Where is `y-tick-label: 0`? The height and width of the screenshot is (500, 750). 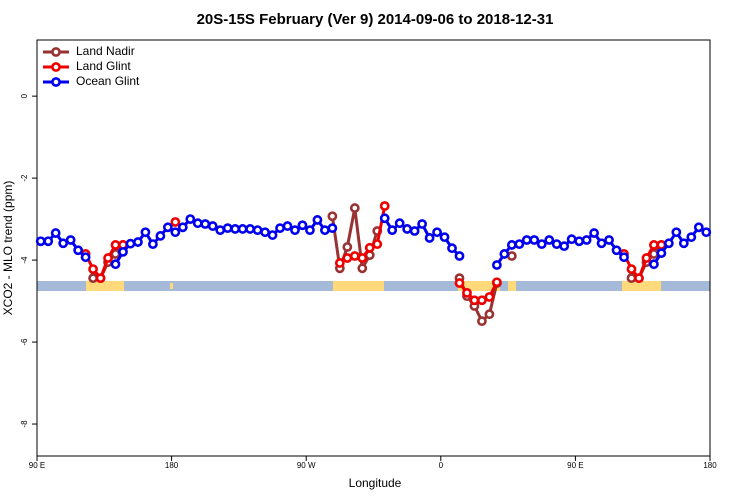
y-tick-label: 0 is located at coordinates (24, 95).